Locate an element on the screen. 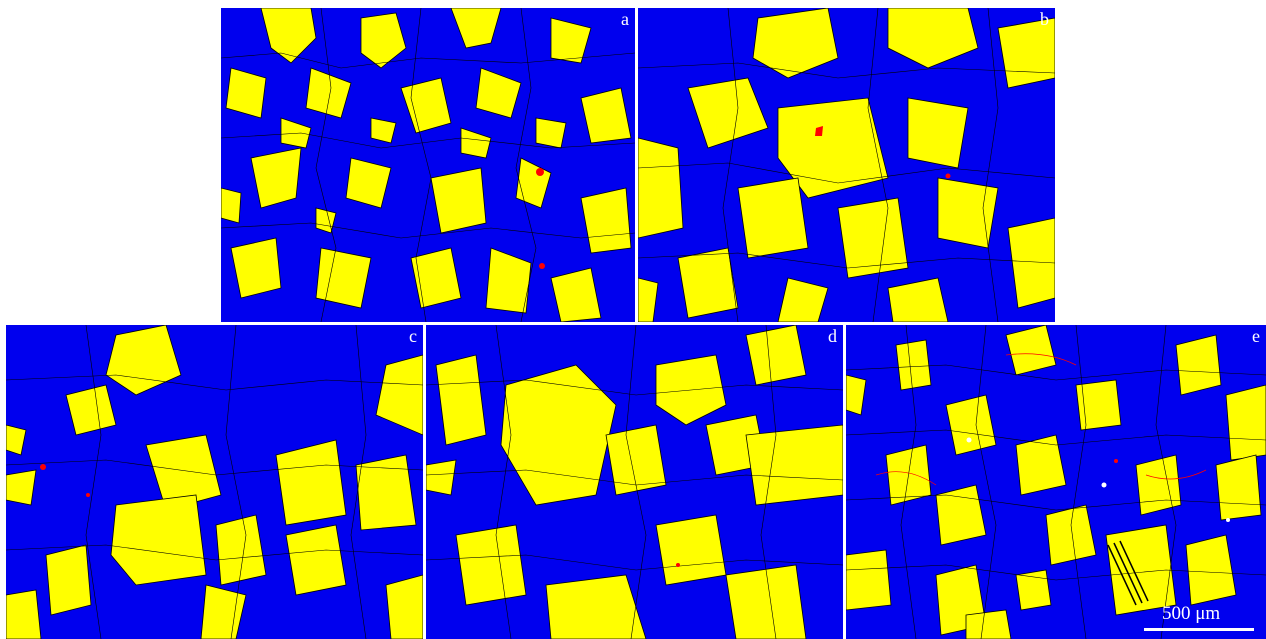  panel-label-d: d is located at coordinates (832, 336).